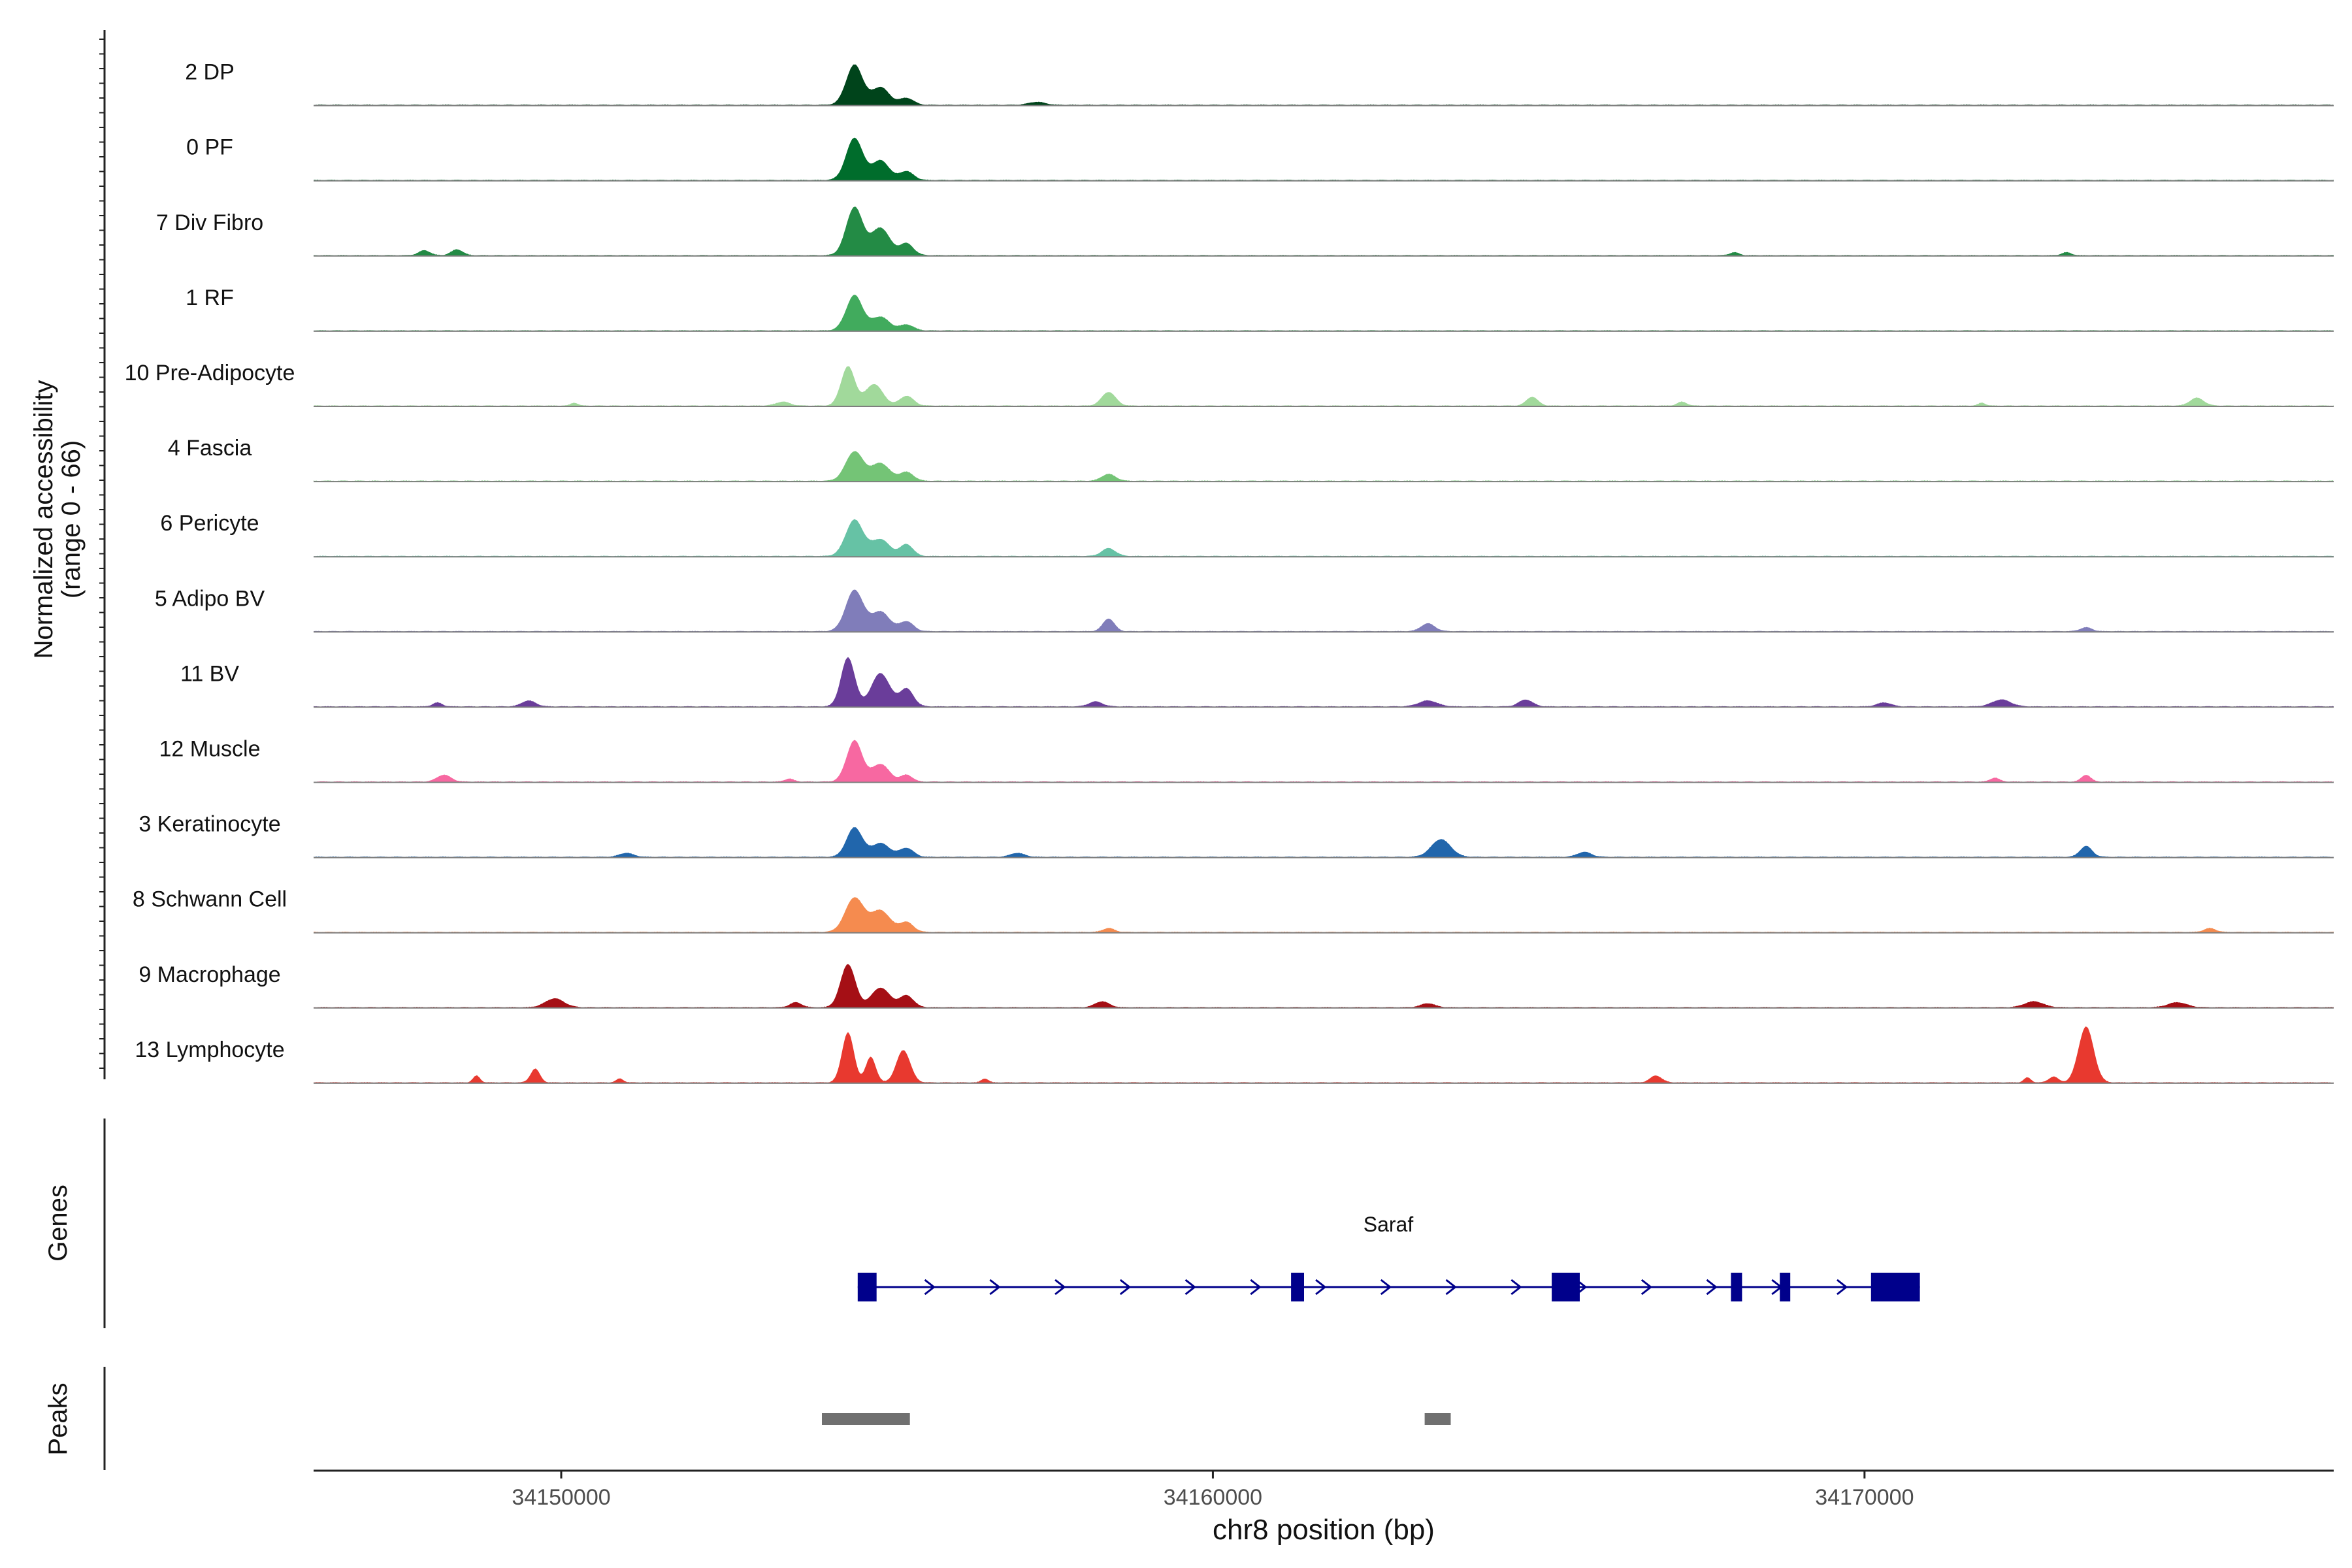  I want to click on track-label: 6 Pericyte, so click(209, 523).